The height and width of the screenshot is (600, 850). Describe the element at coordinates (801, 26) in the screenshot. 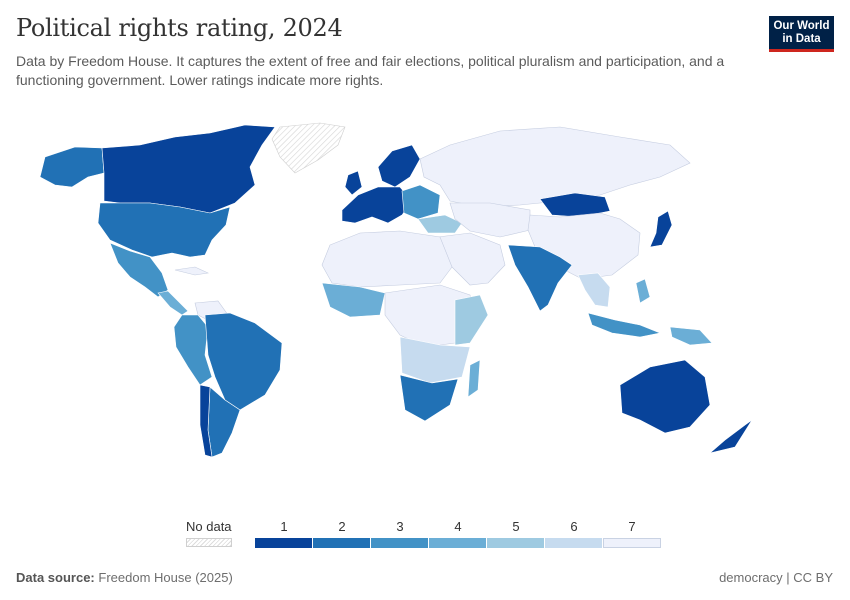

I see `logo-line-1: Our World` at that location.